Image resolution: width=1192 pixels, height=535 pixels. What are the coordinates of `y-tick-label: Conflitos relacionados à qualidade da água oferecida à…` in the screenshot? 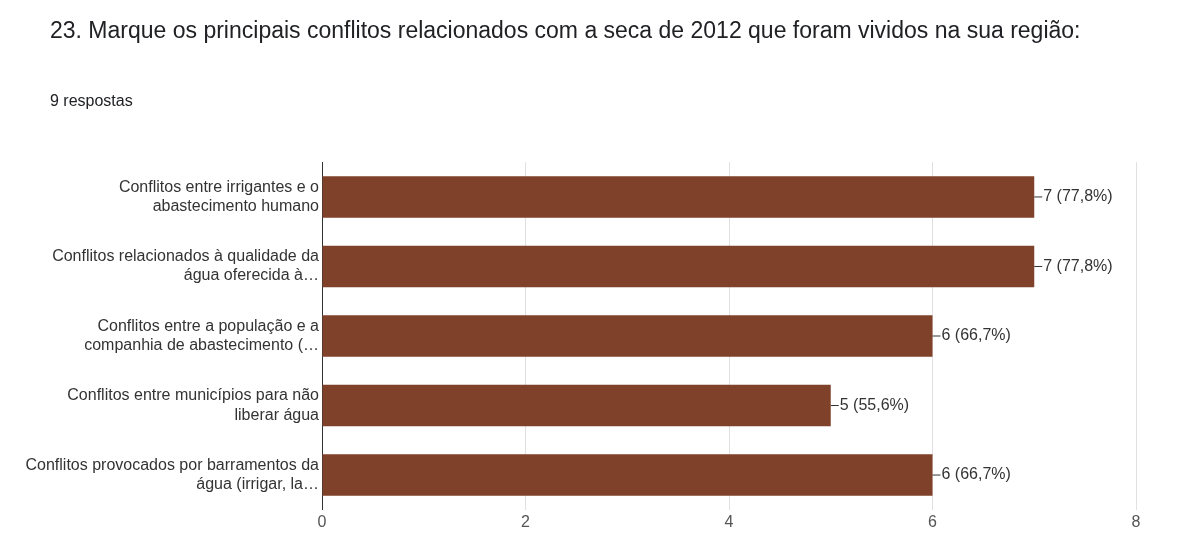 It's located at (186, 265).